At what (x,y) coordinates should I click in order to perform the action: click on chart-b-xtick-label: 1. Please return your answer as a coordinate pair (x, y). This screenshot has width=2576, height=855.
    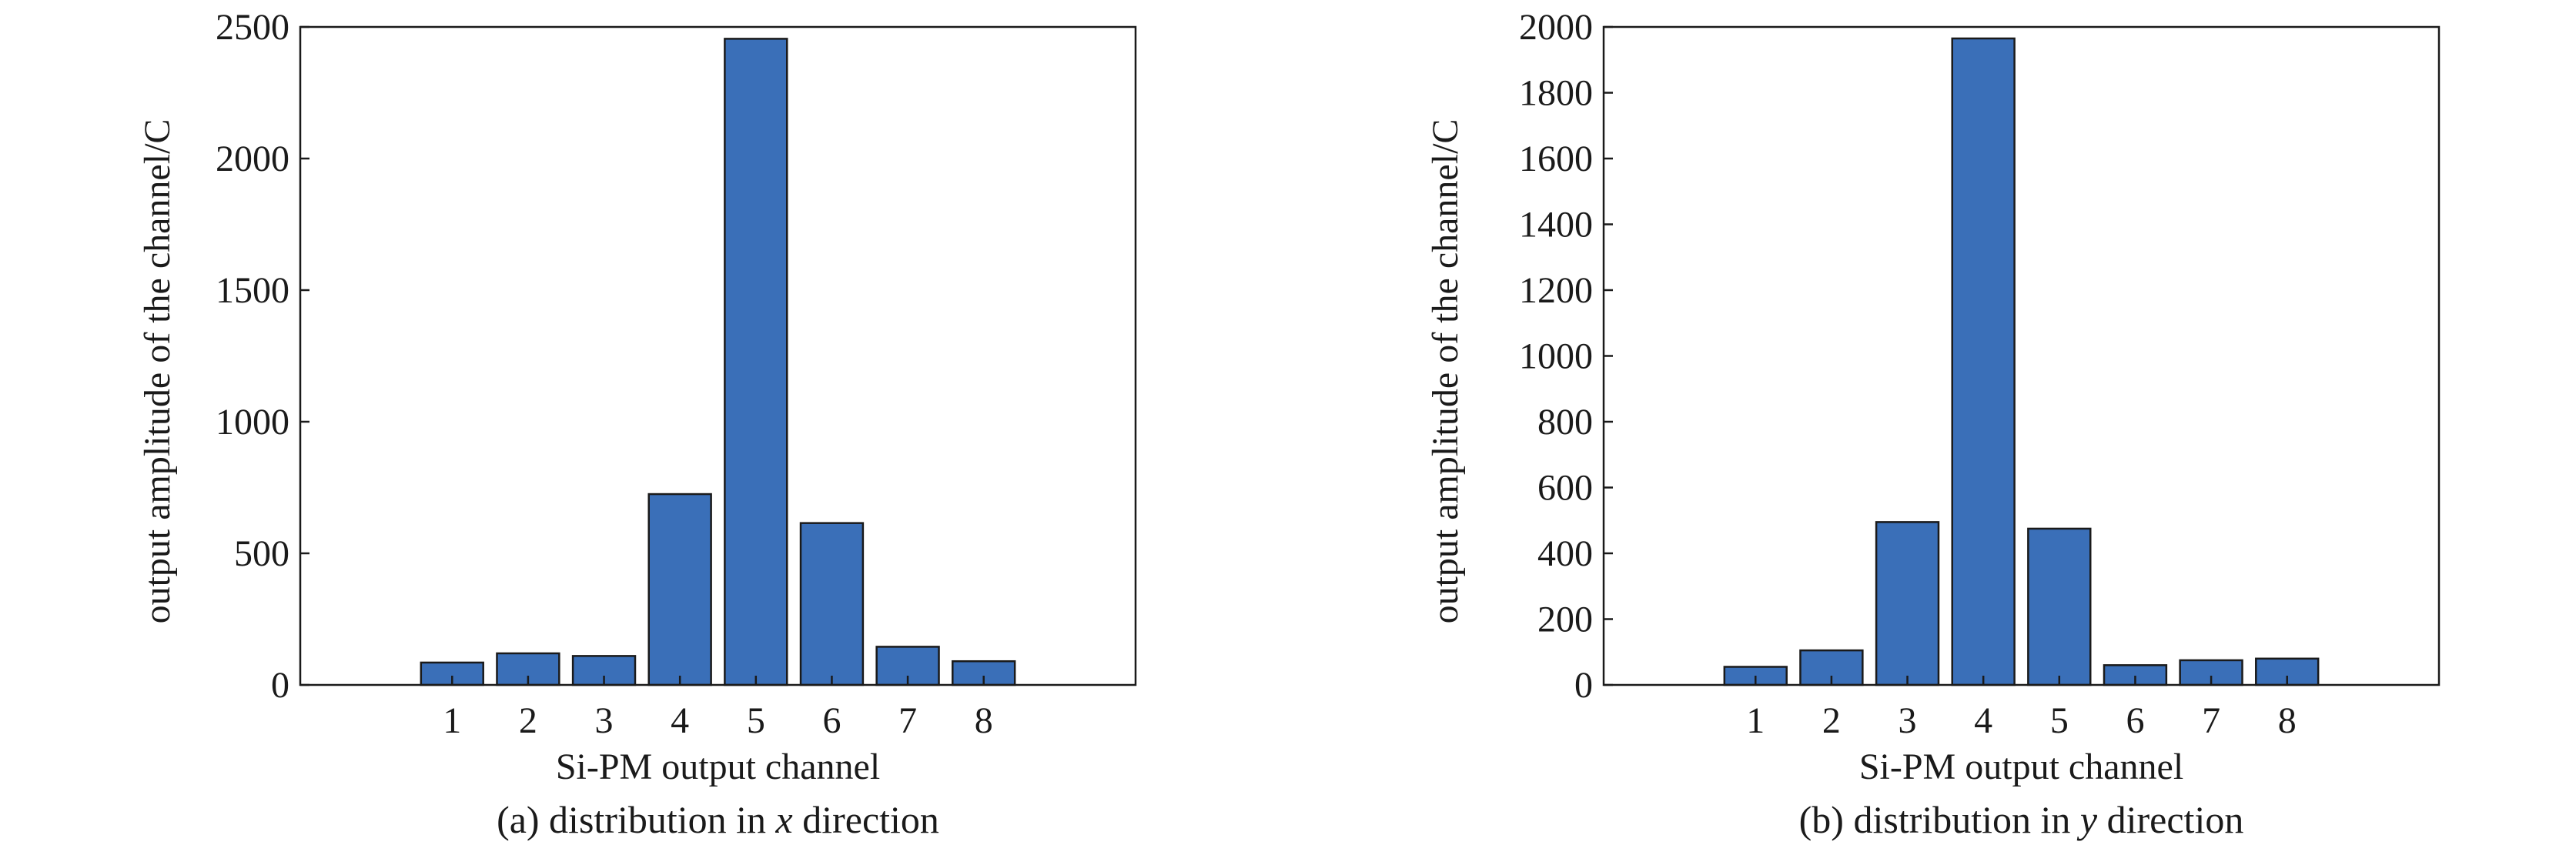
    Looking at the image, I should click on (1755, 720).